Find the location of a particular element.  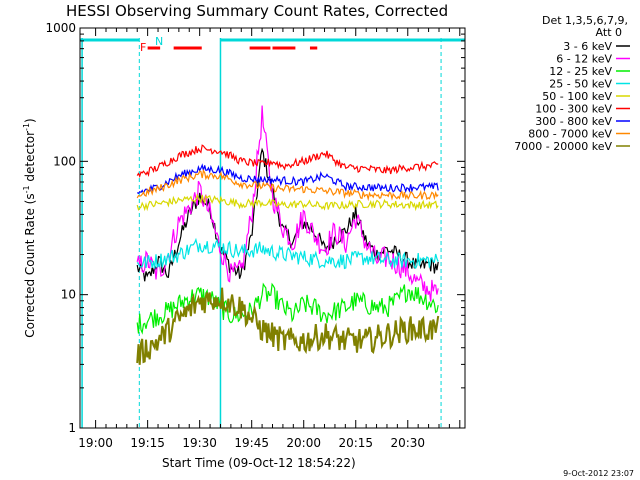

legend-label: 6 - 12 keV is located at coordinates (584, 59).